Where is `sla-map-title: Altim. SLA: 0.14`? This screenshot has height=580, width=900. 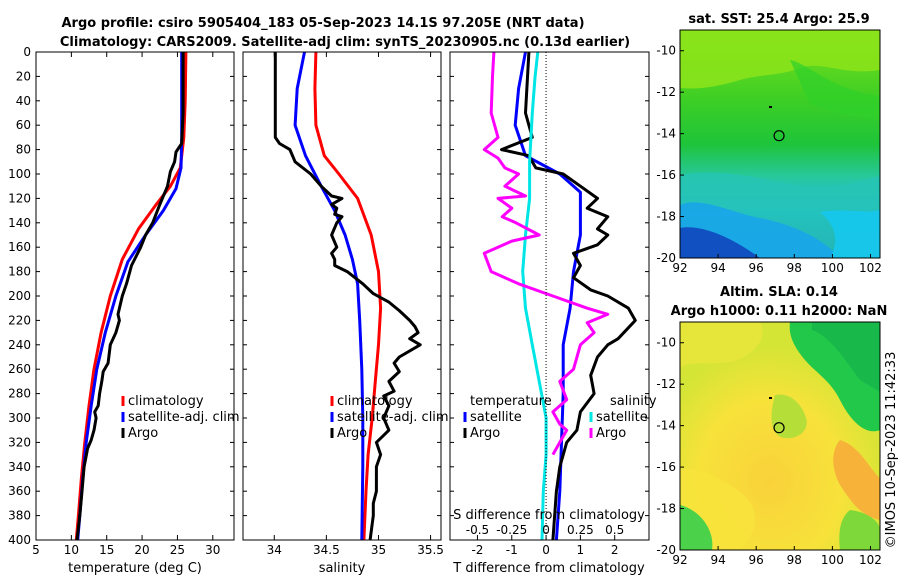
sla-map-title: Altim. SLA: 0.14 is located at coordinates (779, 292).